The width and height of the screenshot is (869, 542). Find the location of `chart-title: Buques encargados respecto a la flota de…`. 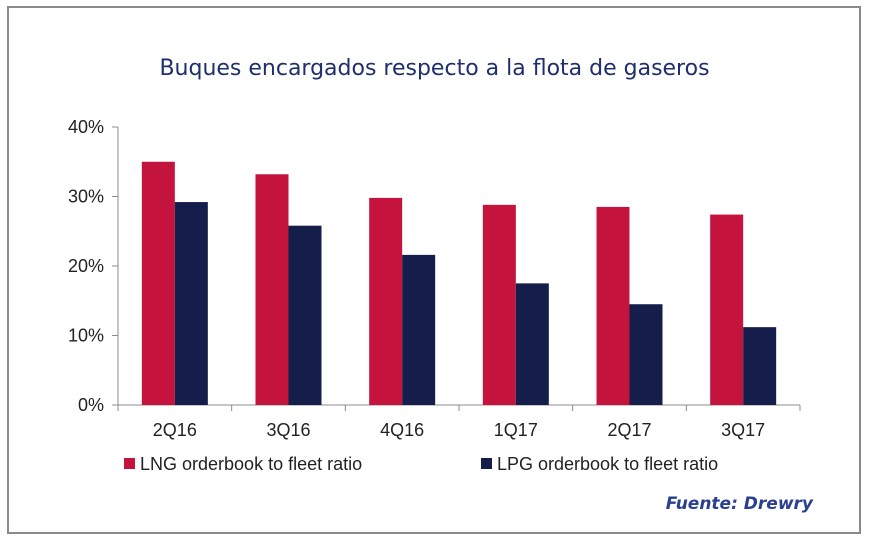

chart-title: Buques encargados respecto a la flota de… is located at coordinates (434, 68).